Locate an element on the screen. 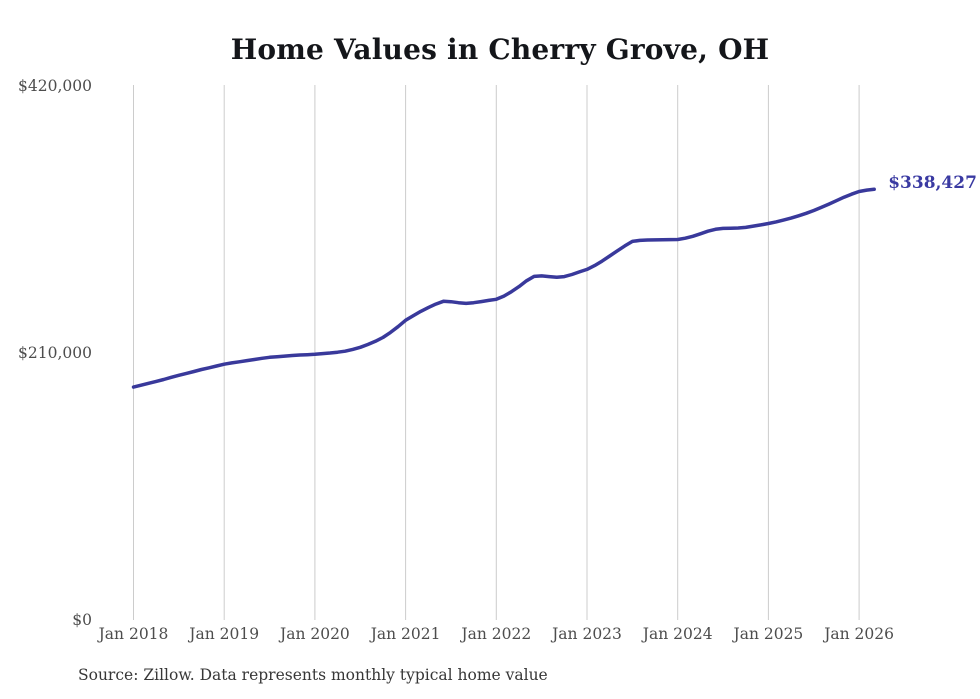 The width and height of the screenshot is (980, 699). latest-value-label: $338,427 is located at coordinates (932, 183).